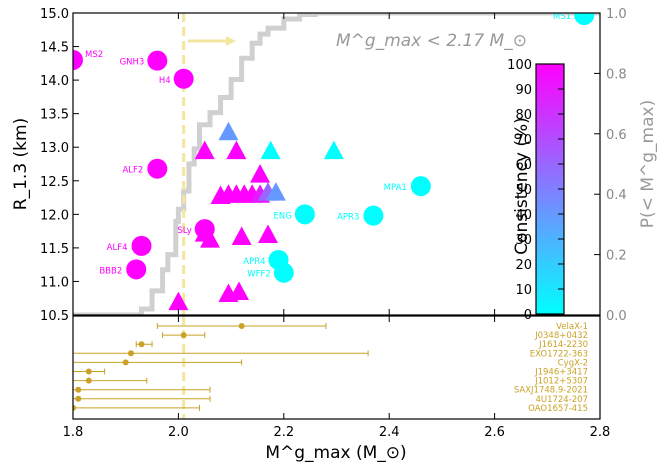  I want to click on eos-label: APR3, so click(348, 218).